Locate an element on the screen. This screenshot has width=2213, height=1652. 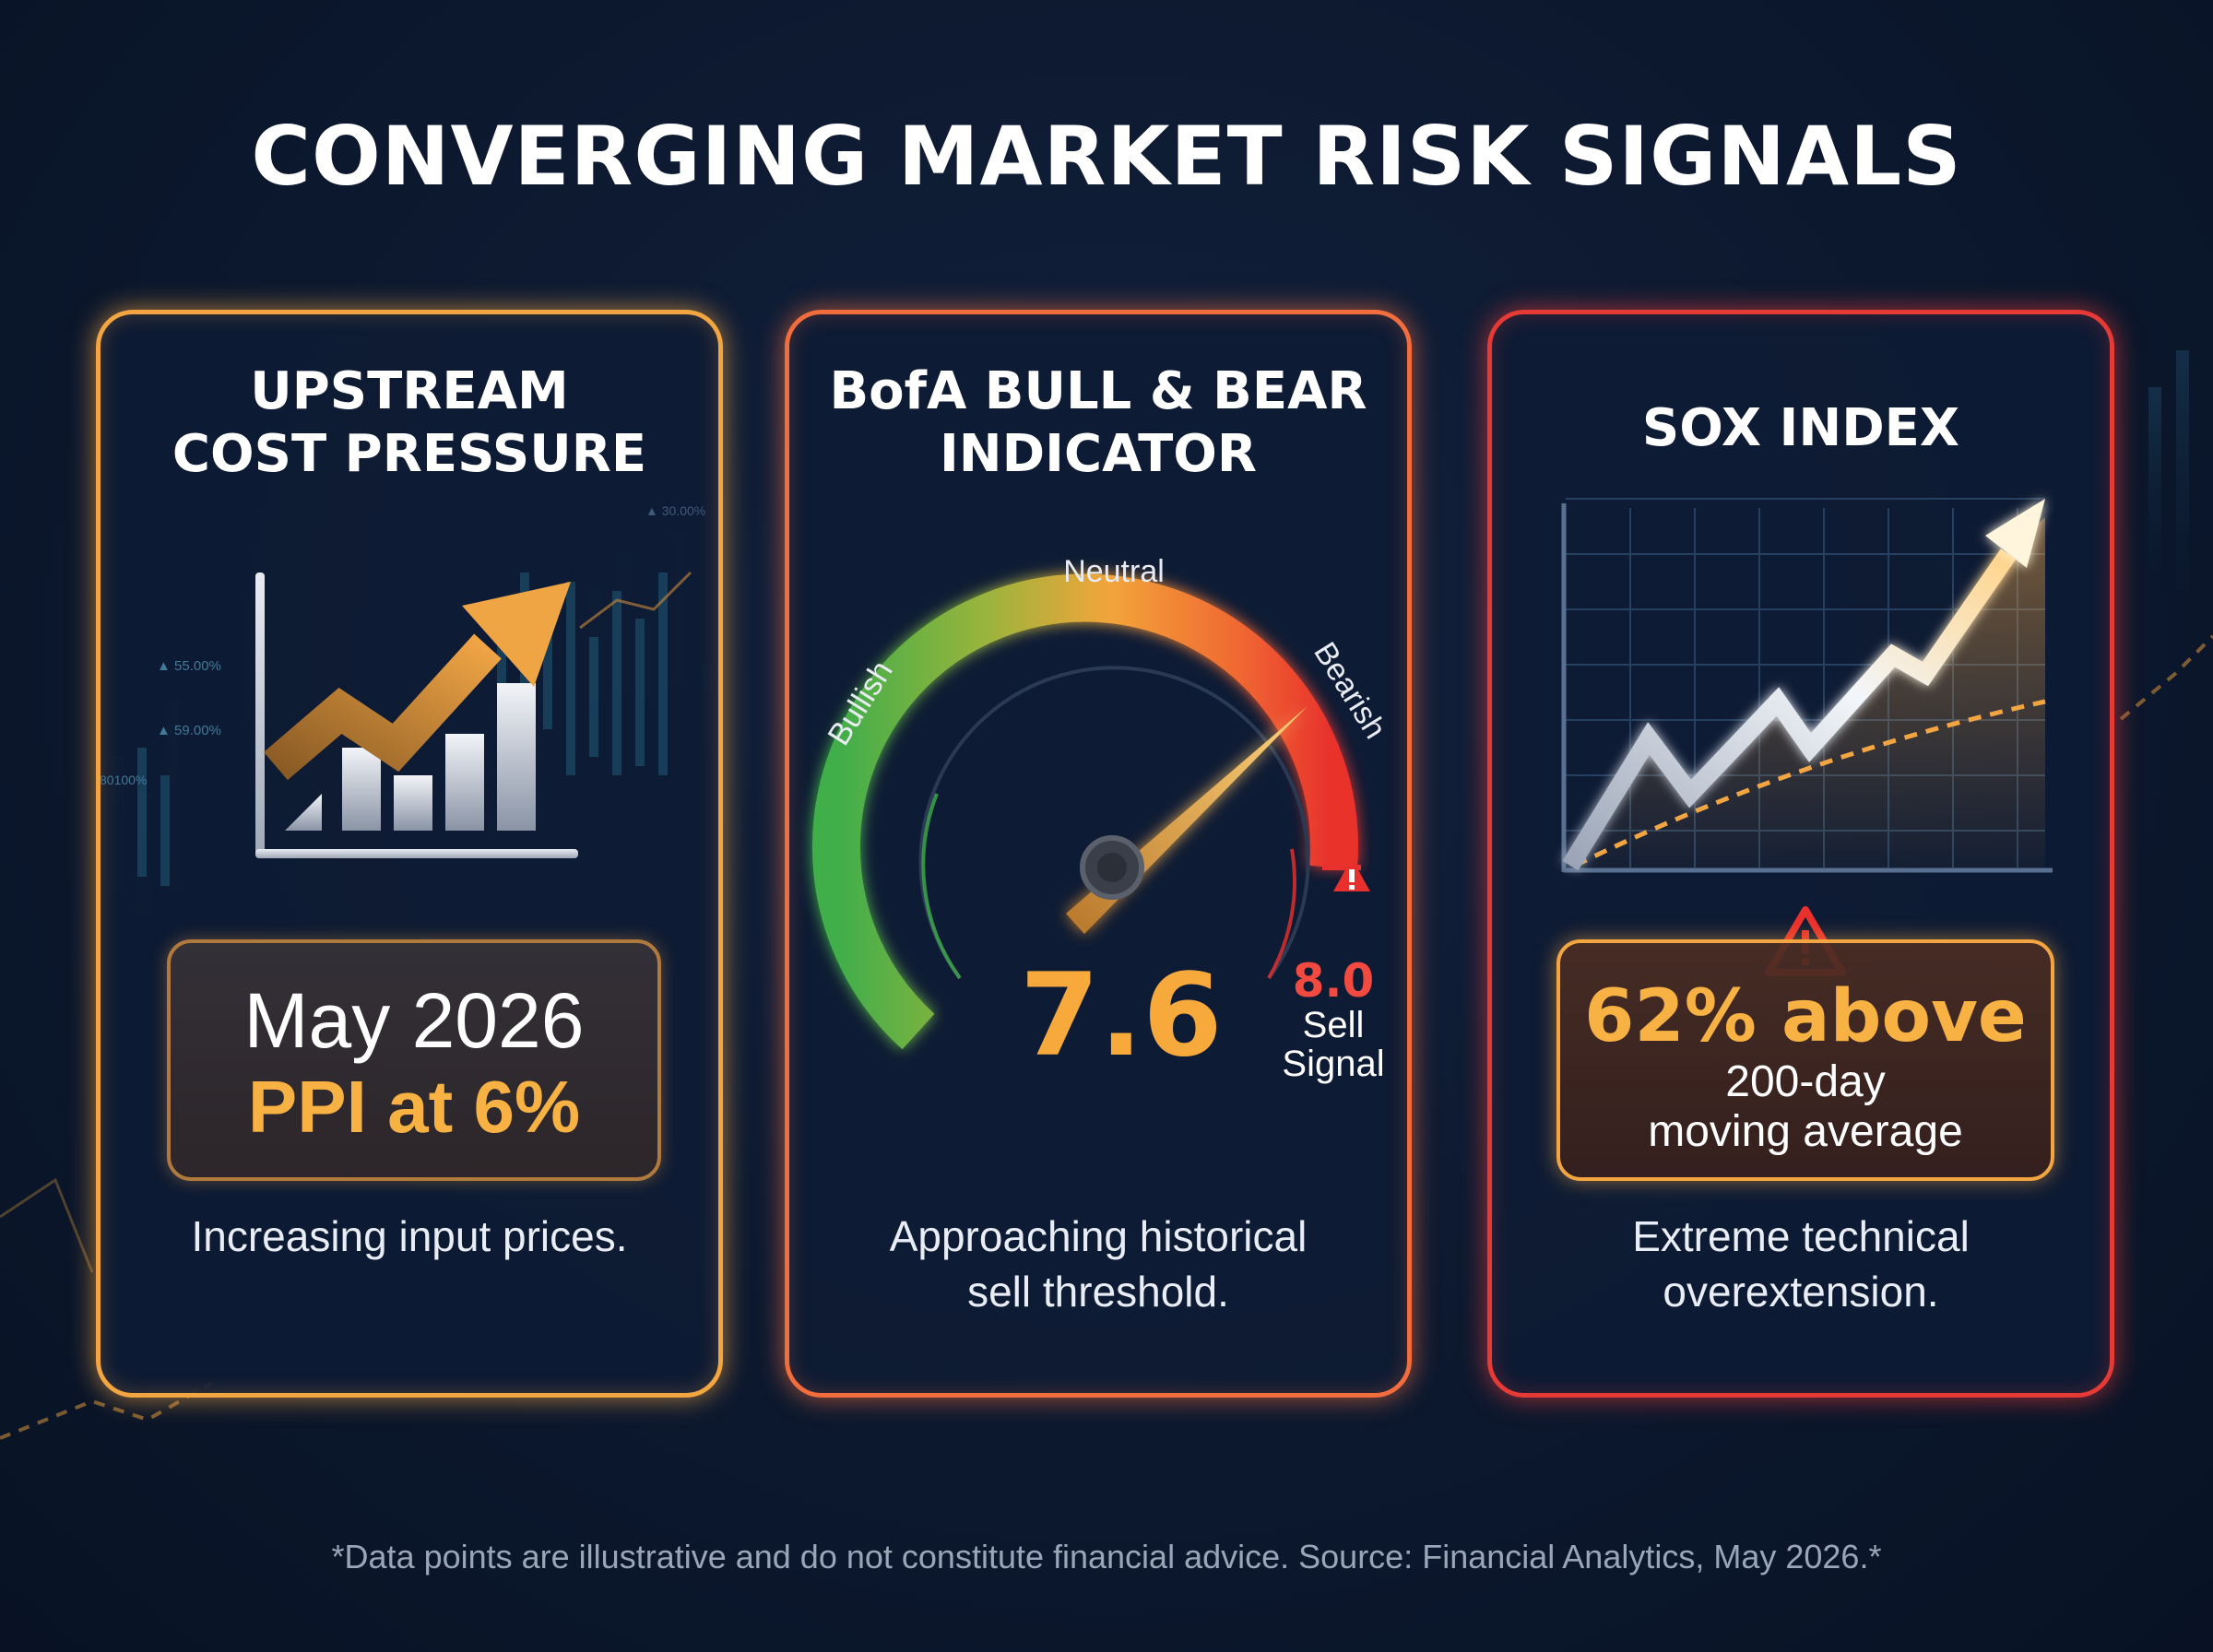
gauge-label-neutral: Neutral is located at coordinates (1114, 571).